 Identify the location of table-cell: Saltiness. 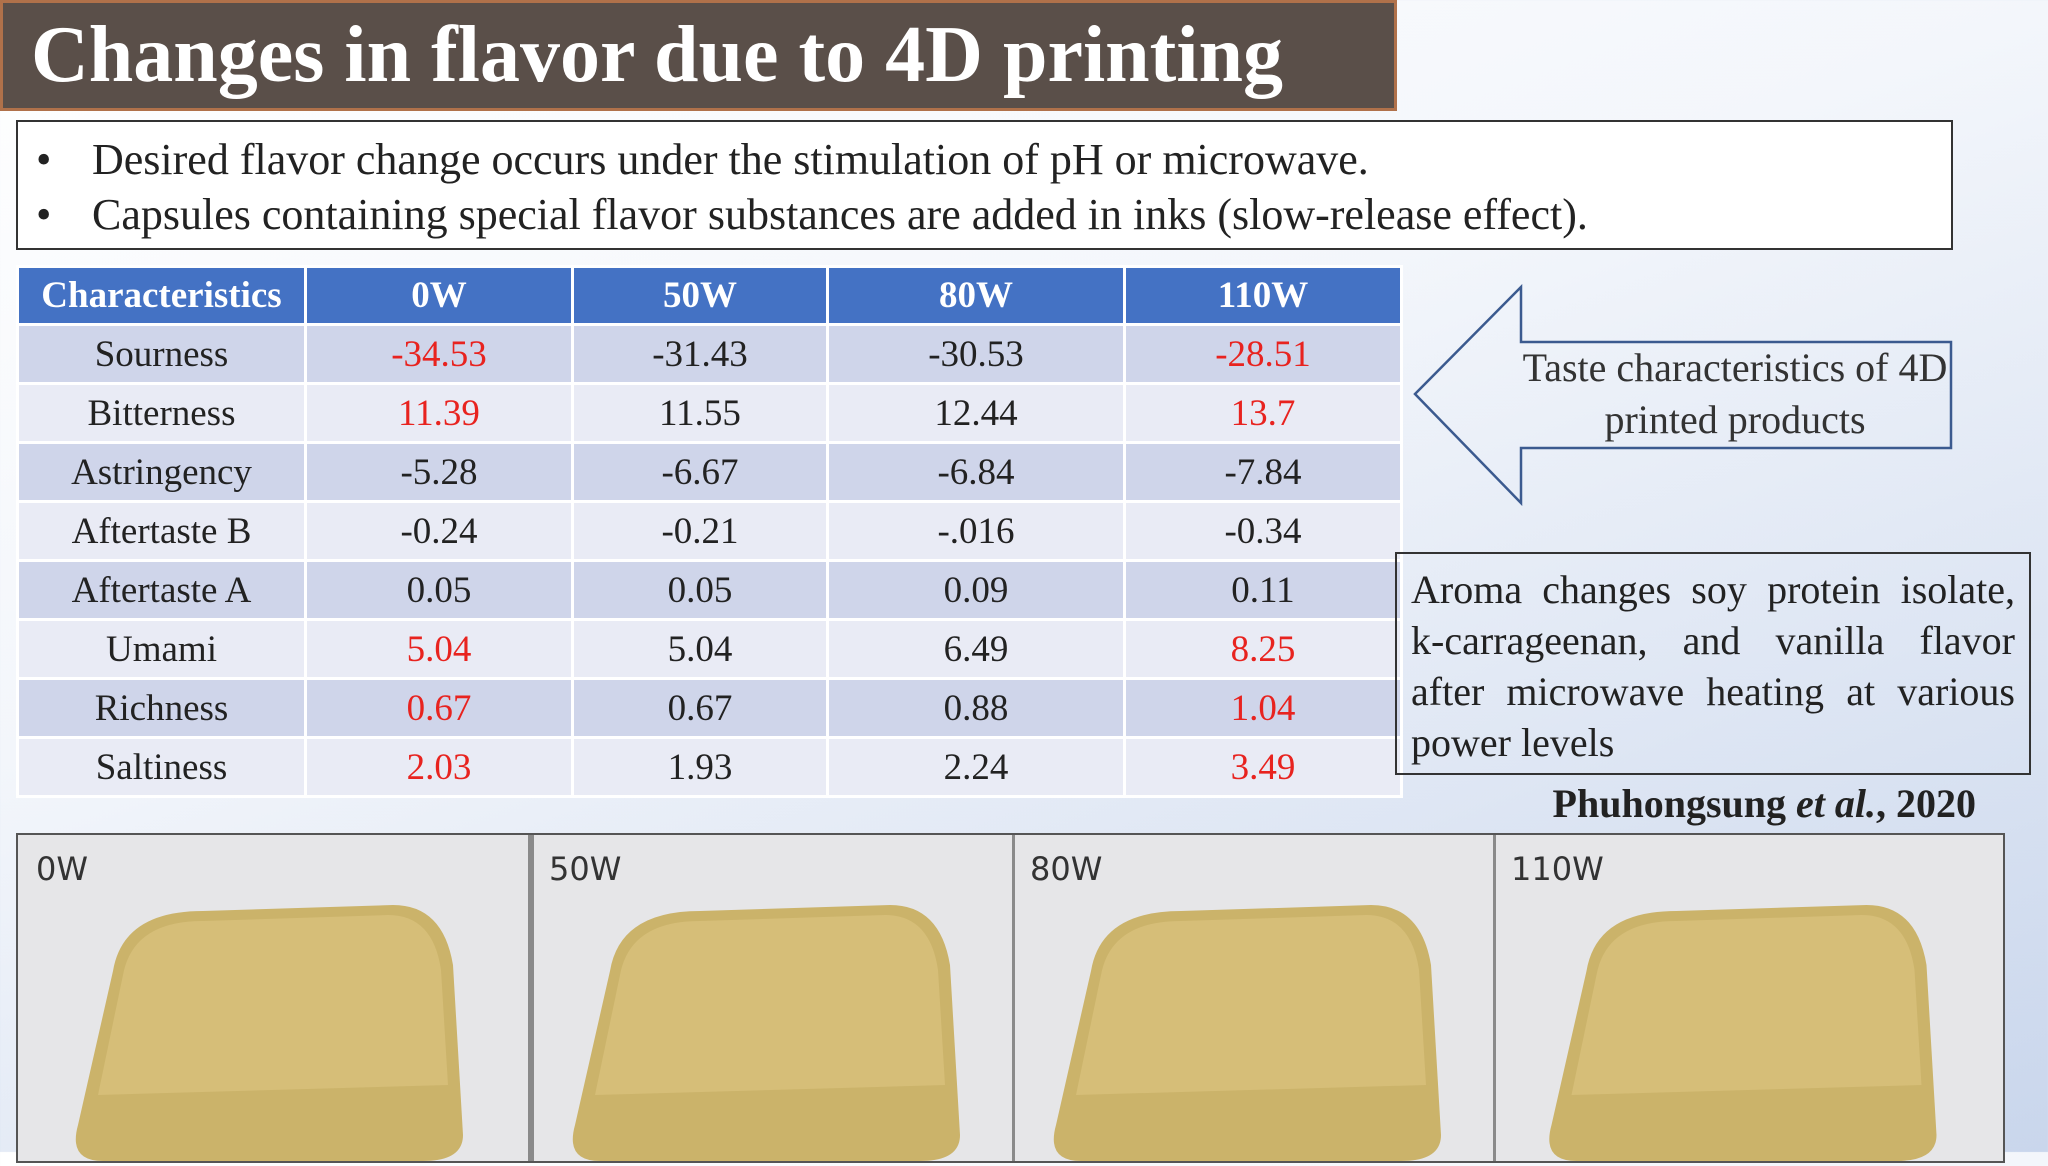
(161, 767).